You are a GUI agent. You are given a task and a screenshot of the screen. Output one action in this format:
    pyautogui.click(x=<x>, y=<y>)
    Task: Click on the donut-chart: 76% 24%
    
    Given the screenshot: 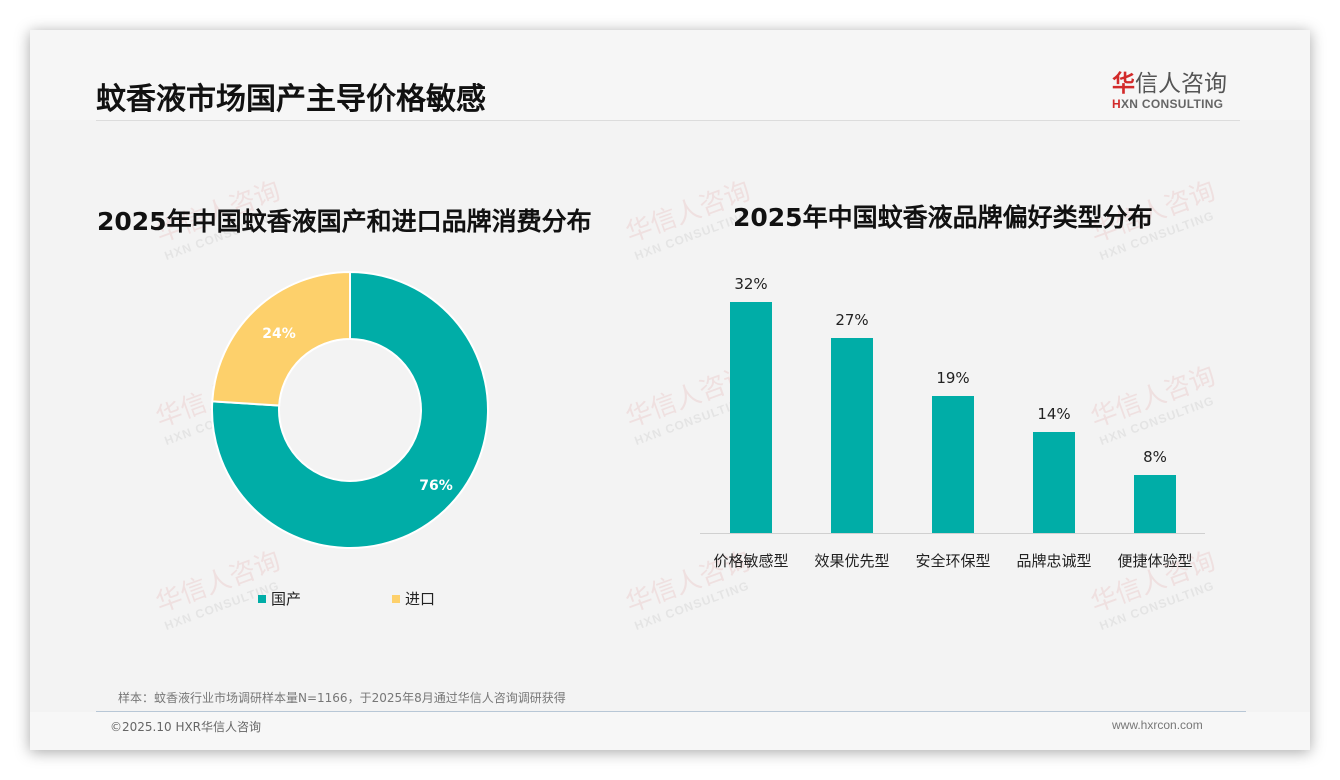 What is the action you would take?
    pyautogui.click(x=350, y=409)
    